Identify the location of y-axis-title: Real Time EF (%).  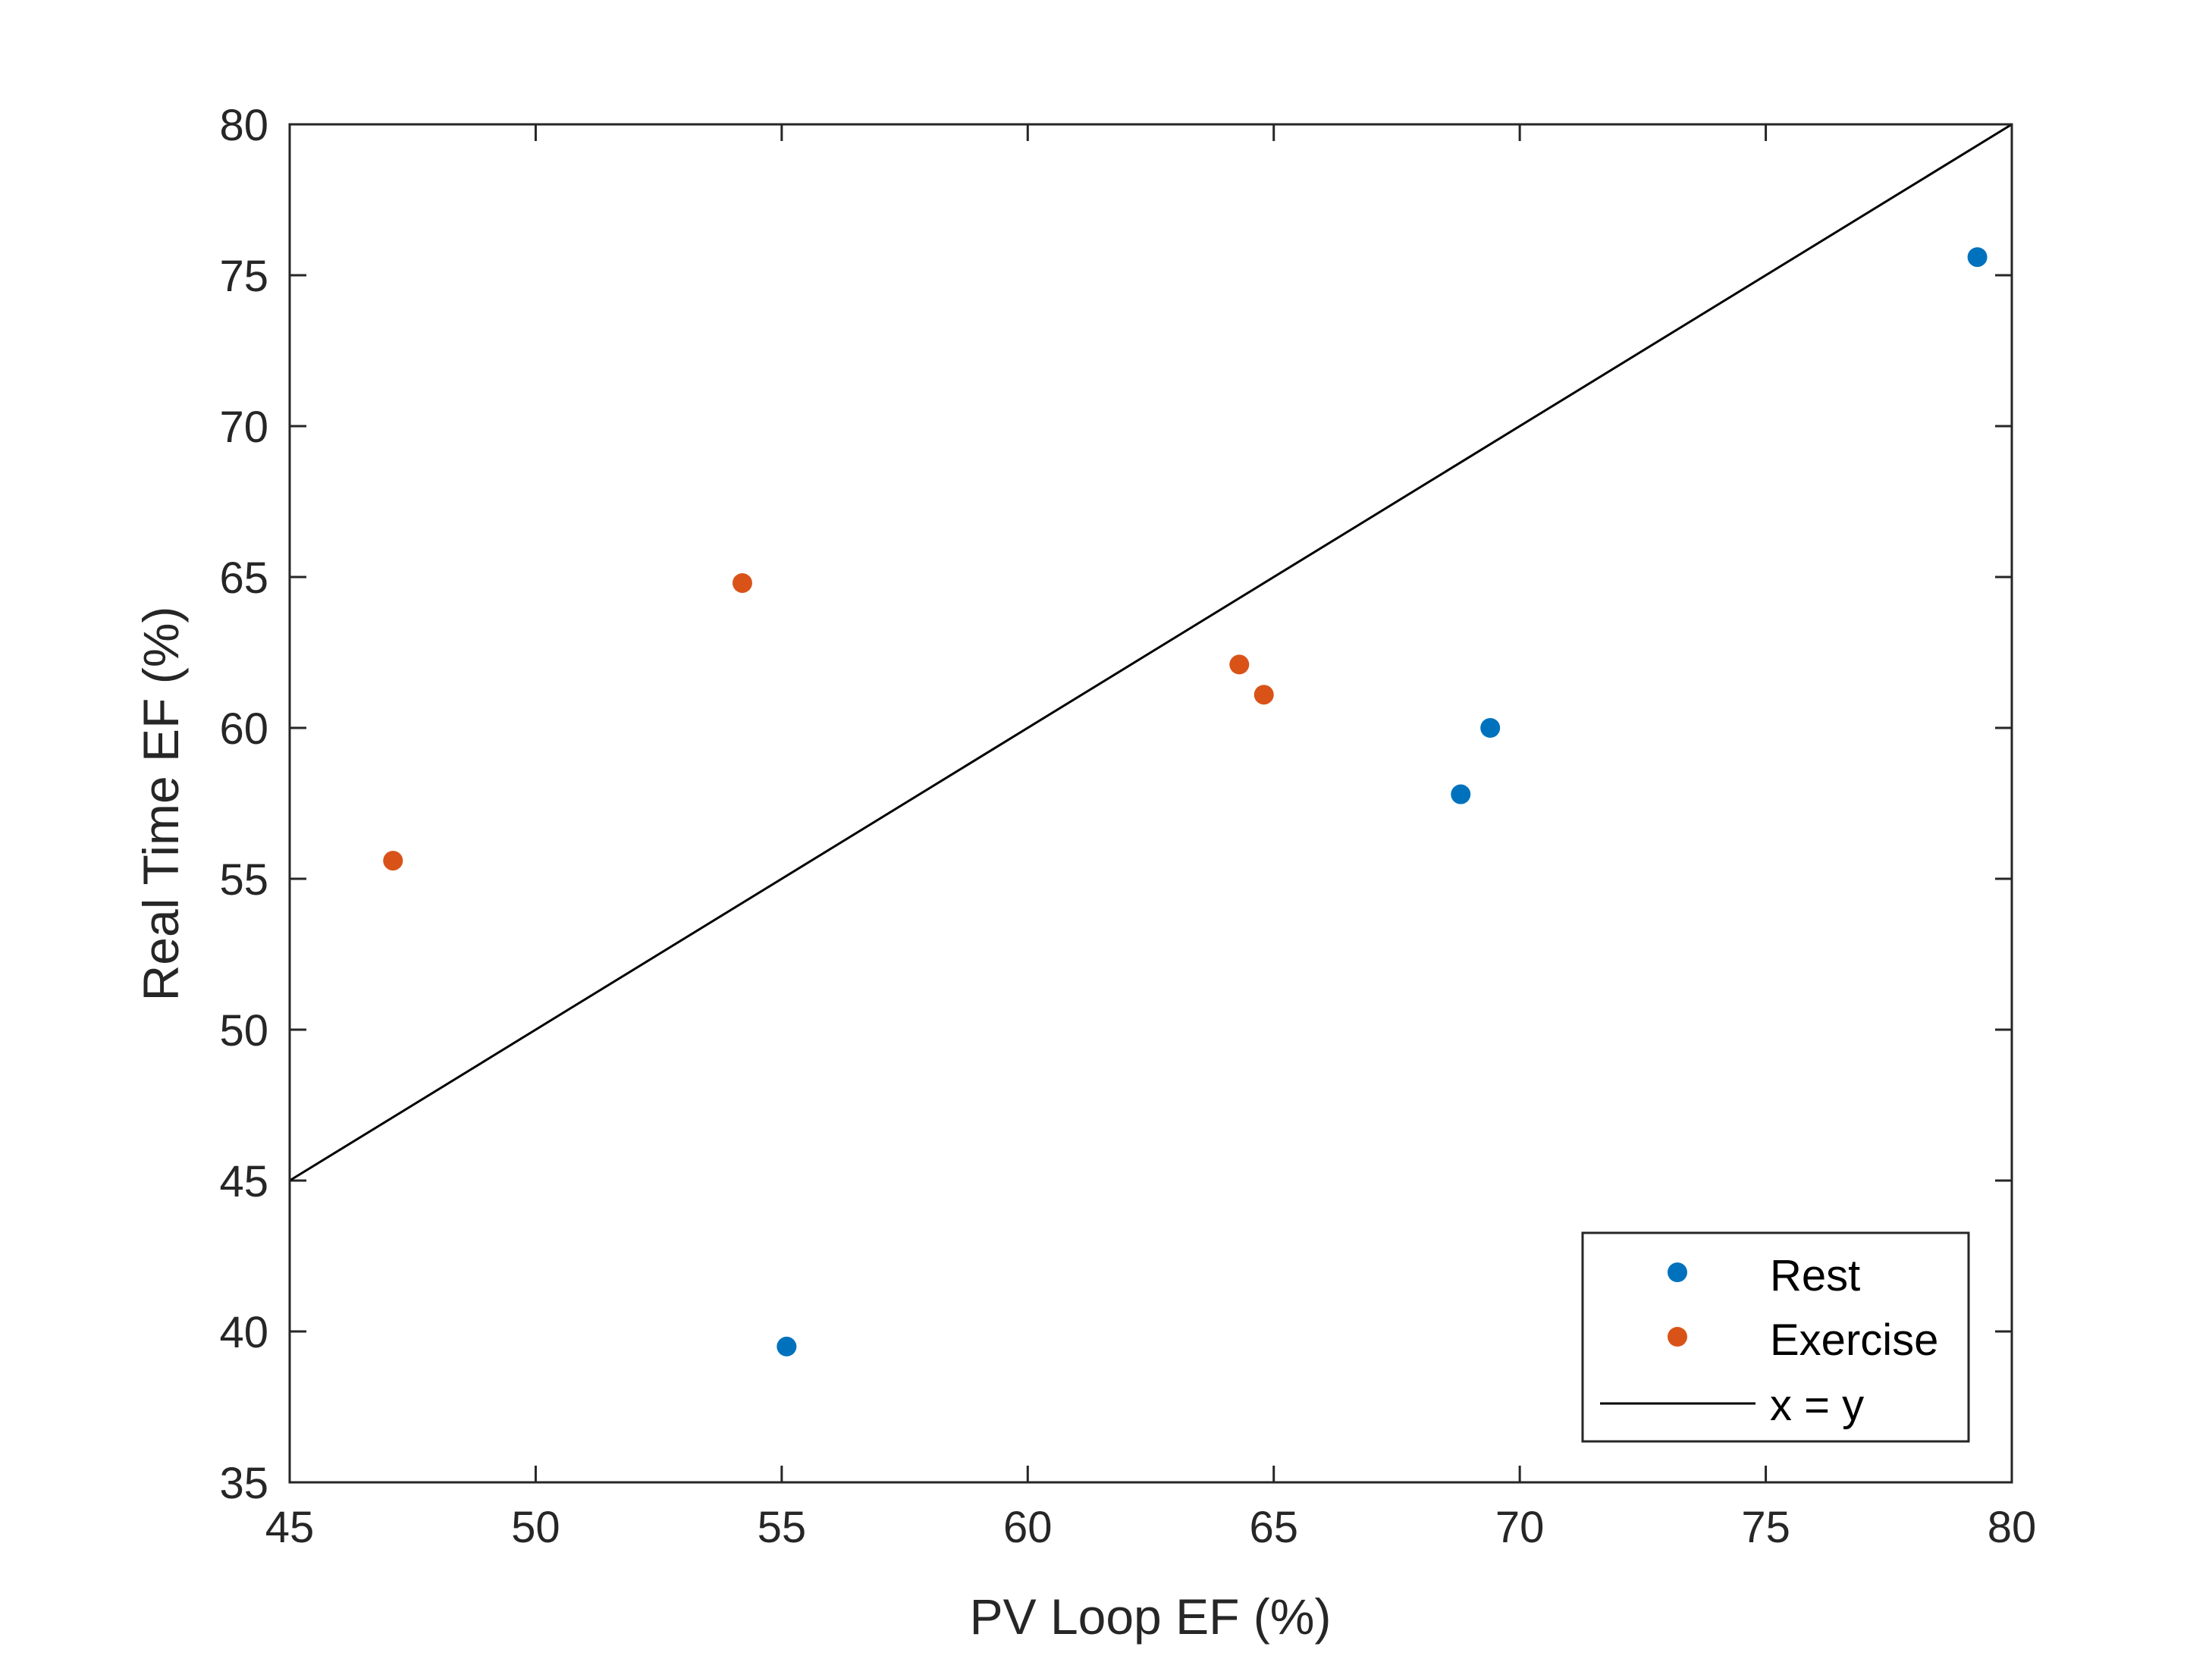
(161, 805).